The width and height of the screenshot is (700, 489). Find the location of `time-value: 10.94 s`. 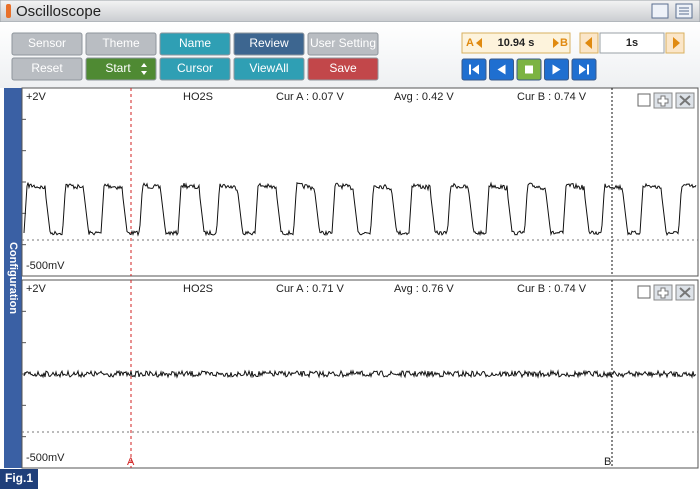

time-value: 10.94 s is located at coordinates (516, 43).